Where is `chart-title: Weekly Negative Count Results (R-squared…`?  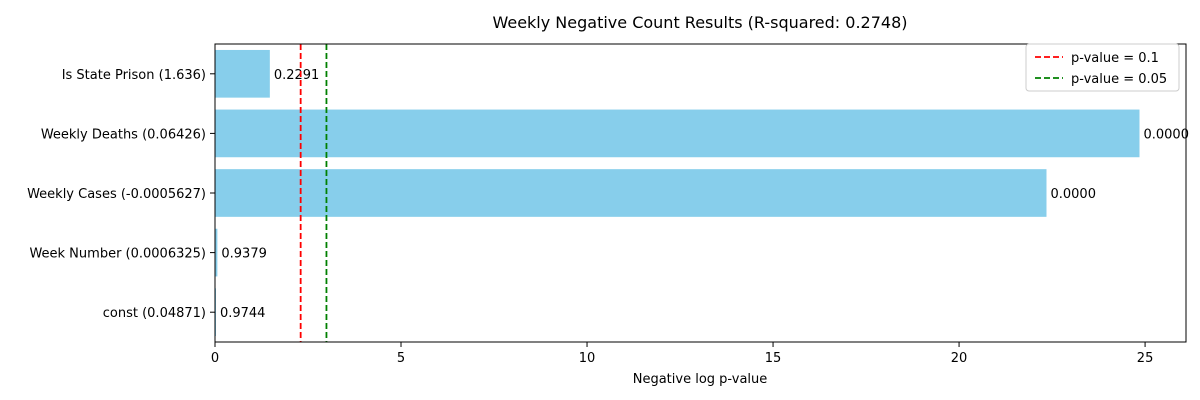 chart-title: Weekly Negative Count Results (R-squared… is located at coordinates (699, 22).